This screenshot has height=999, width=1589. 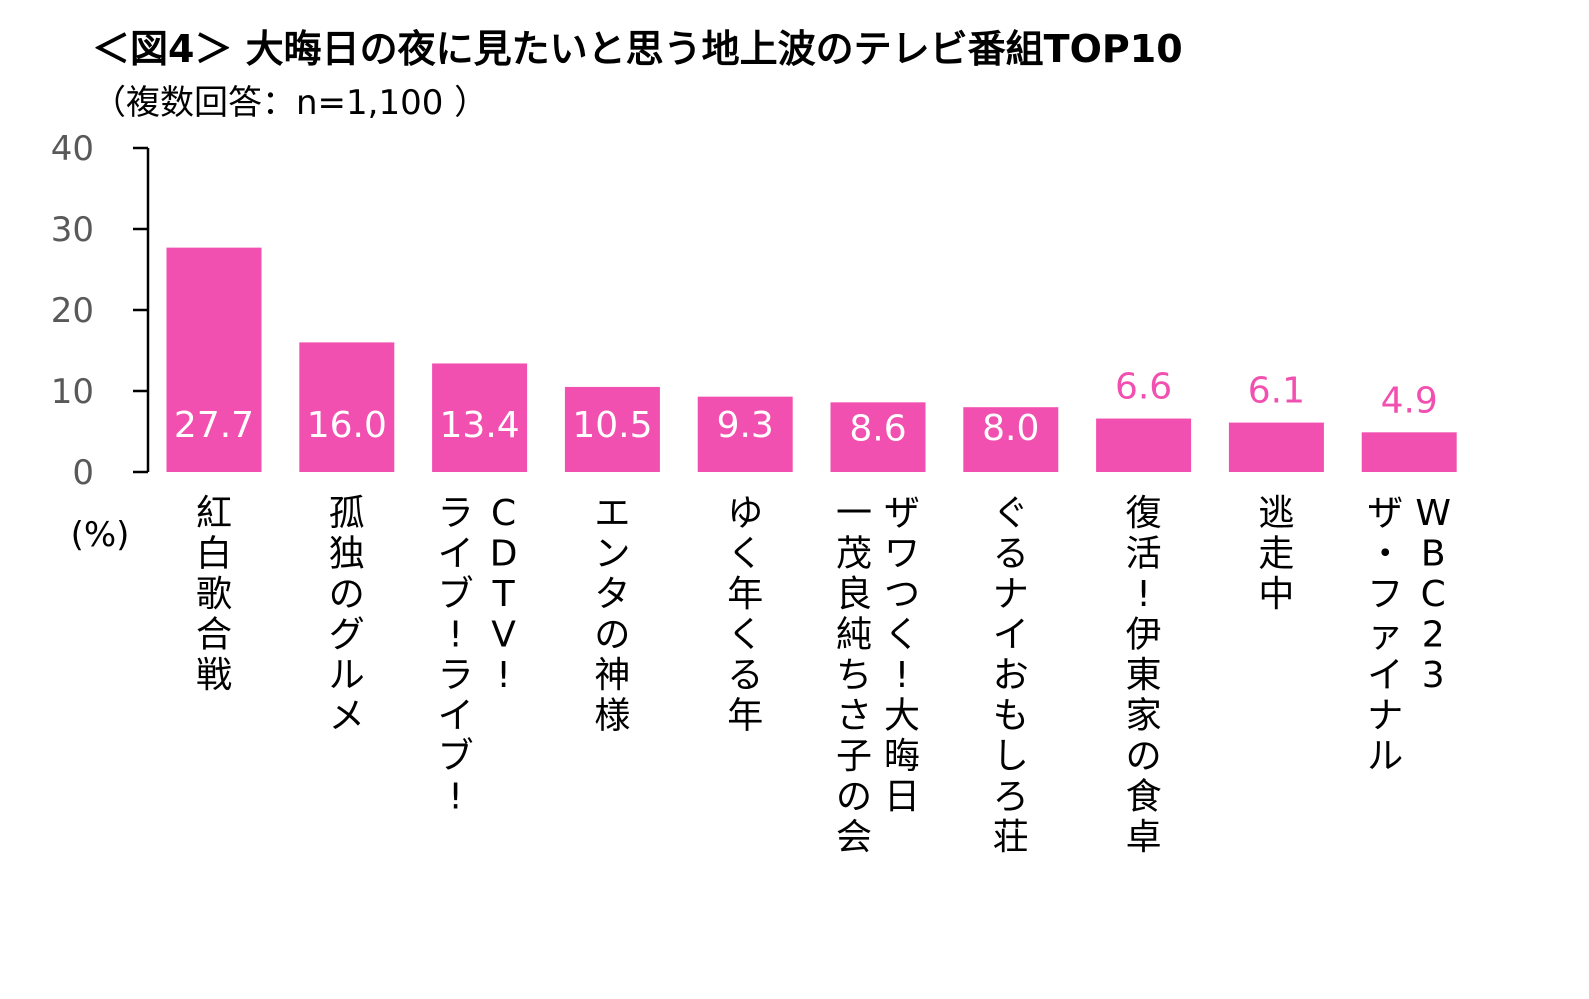 What do you see at coordinates (612, 554) in the screenshot?
I see `category-label-char: ン` at bounding box center [612, 554].